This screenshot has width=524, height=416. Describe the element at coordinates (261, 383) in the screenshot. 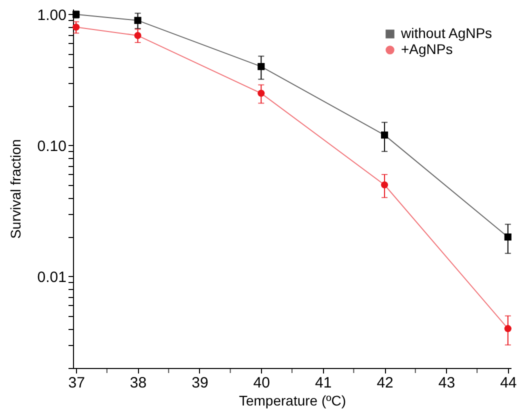

I see `x-tick-label: 40` at that location.